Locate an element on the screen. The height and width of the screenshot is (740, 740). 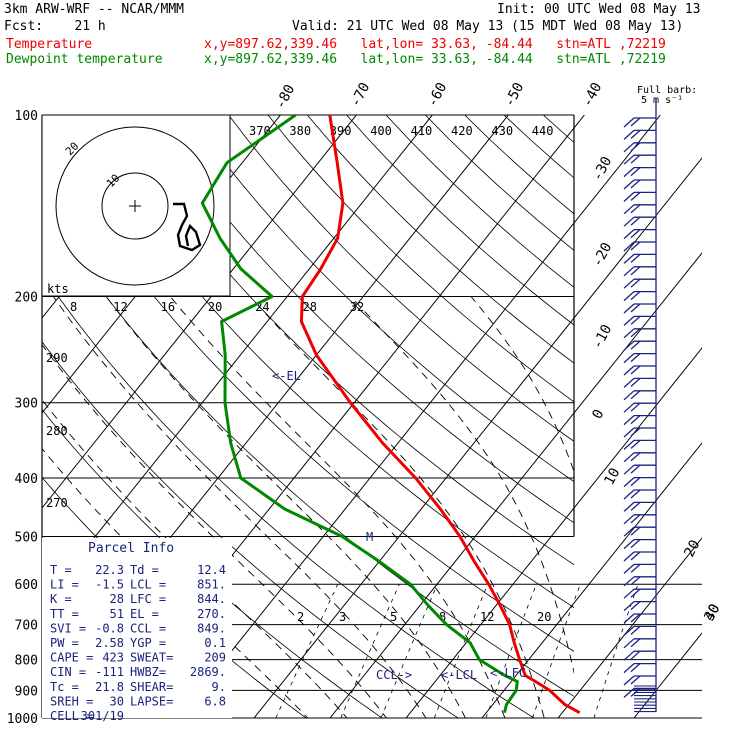
skewed-temperature-label: -80 is located at coordinates (285, 97).